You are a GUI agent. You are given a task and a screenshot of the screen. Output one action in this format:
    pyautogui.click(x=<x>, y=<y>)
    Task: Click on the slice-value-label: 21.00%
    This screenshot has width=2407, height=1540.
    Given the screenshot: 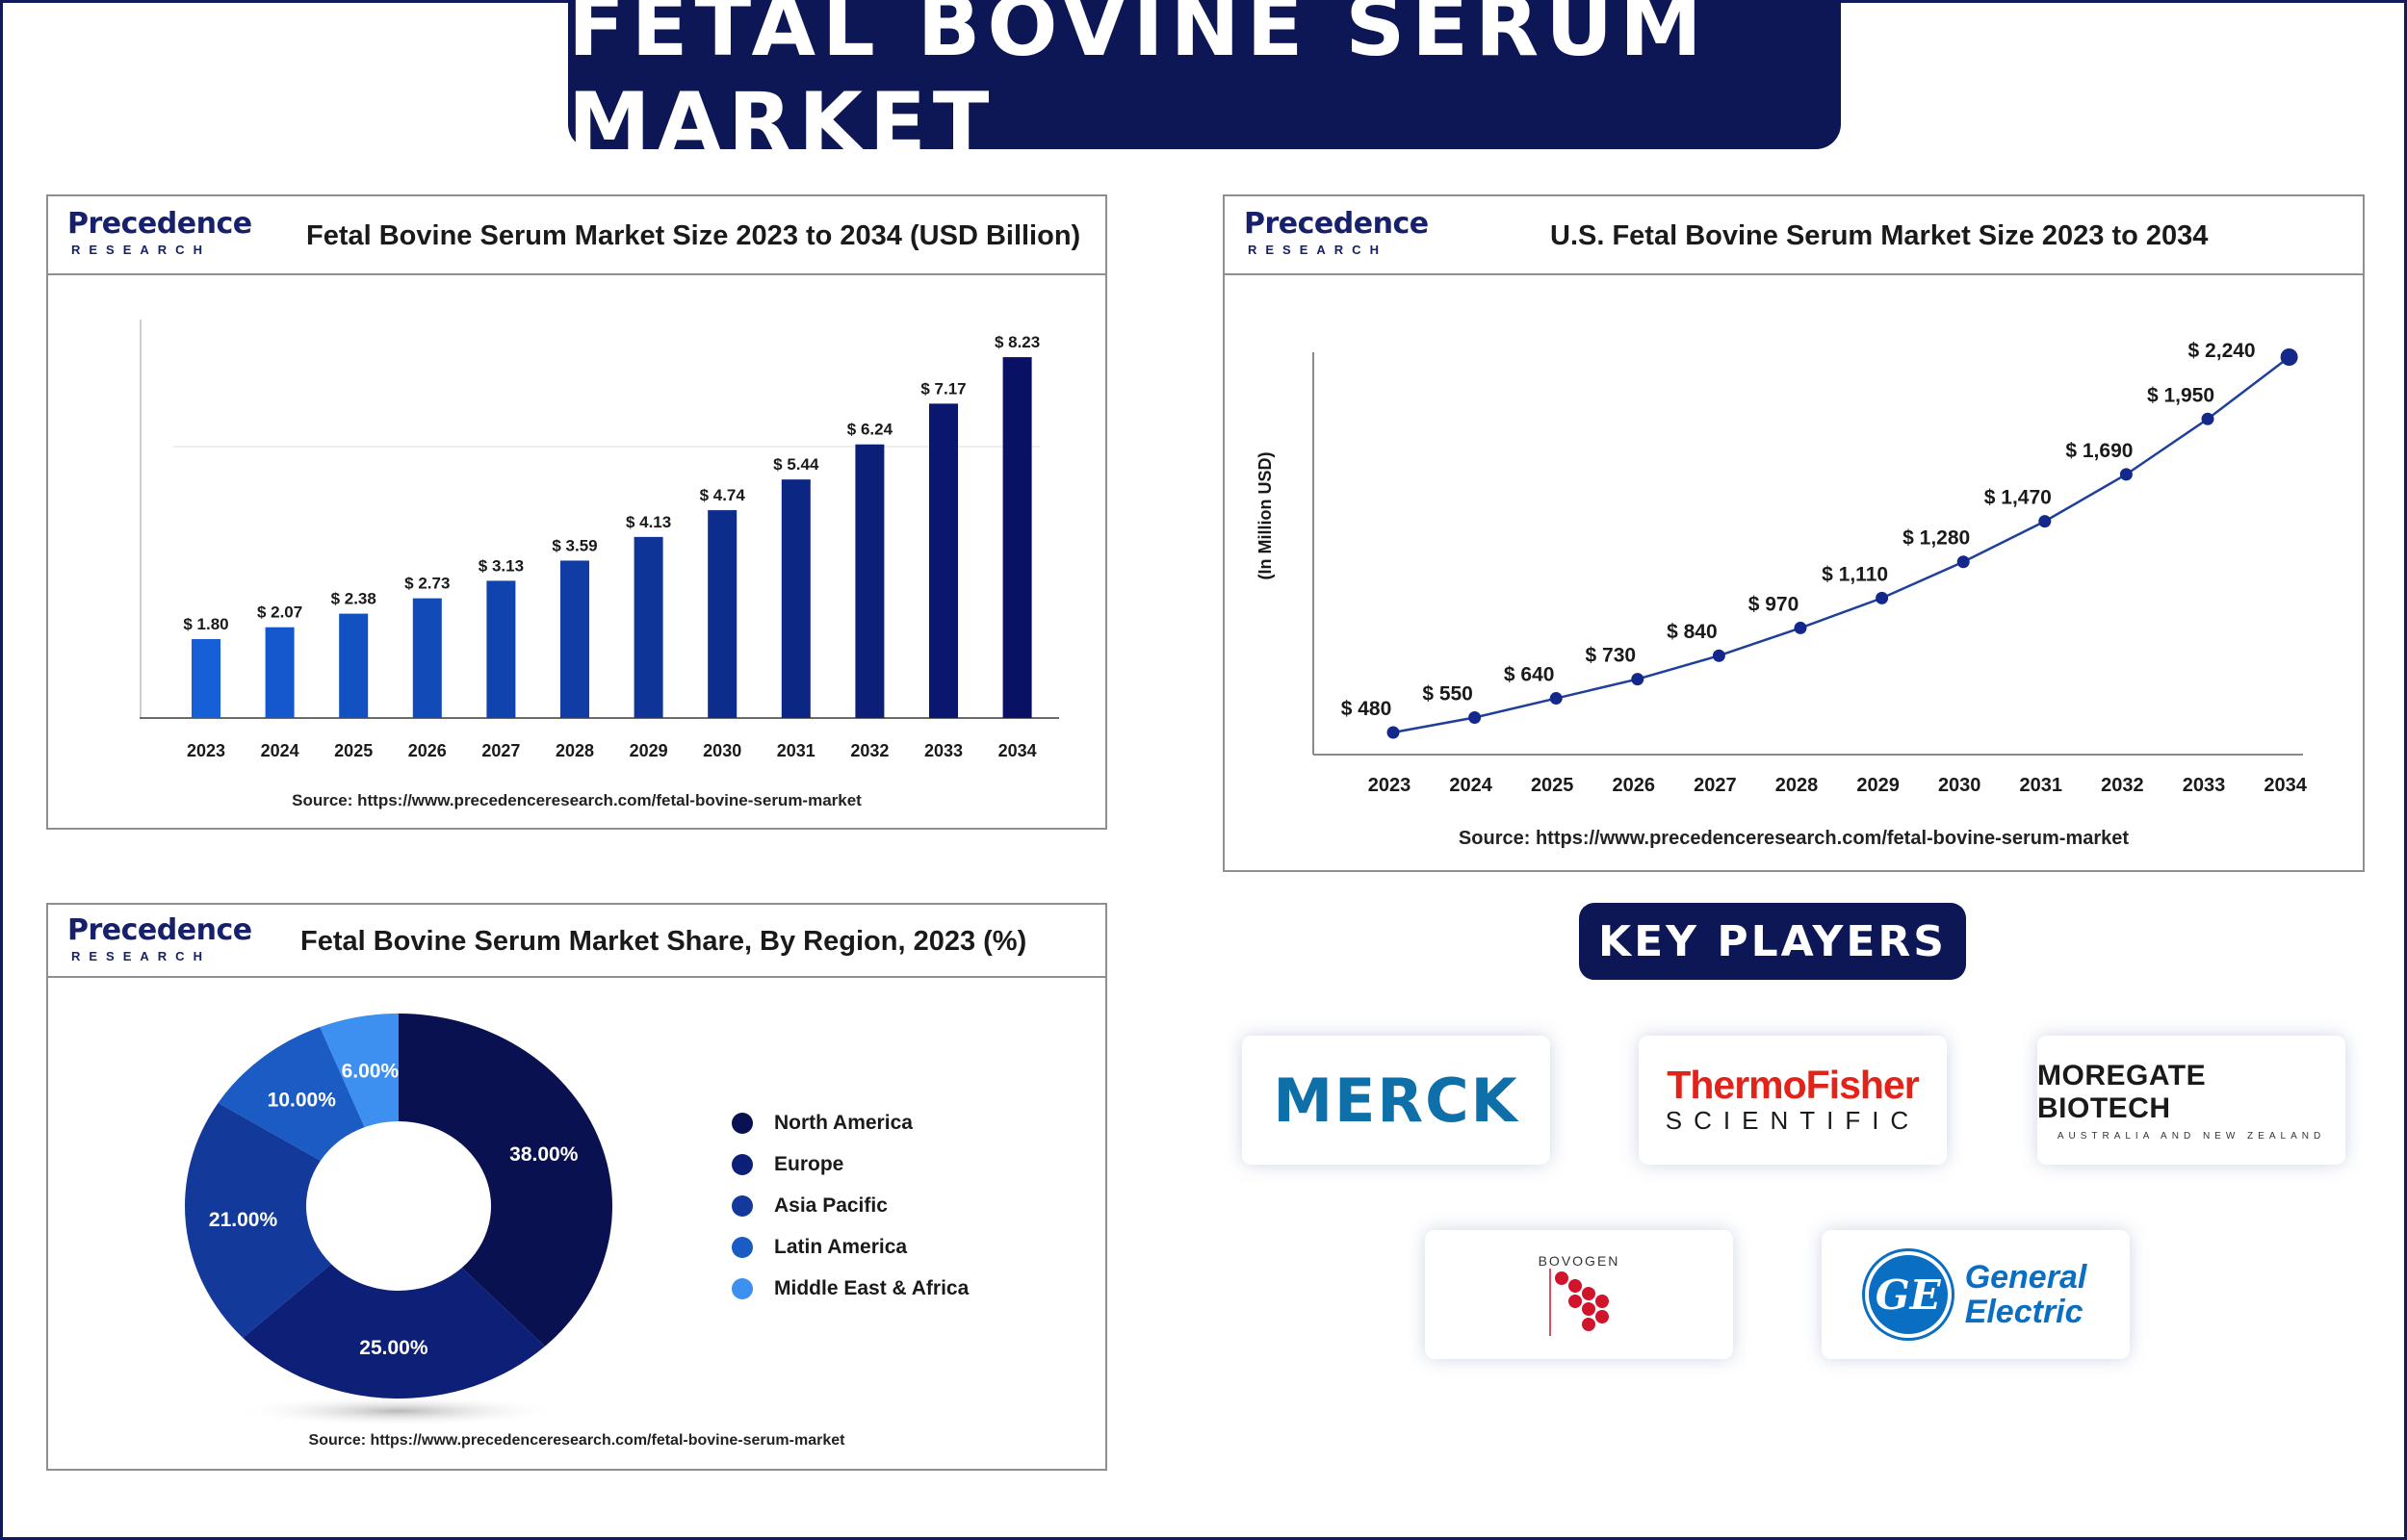 What is the action you would take?
    pyautogui.click(x=243, y=1220)
    